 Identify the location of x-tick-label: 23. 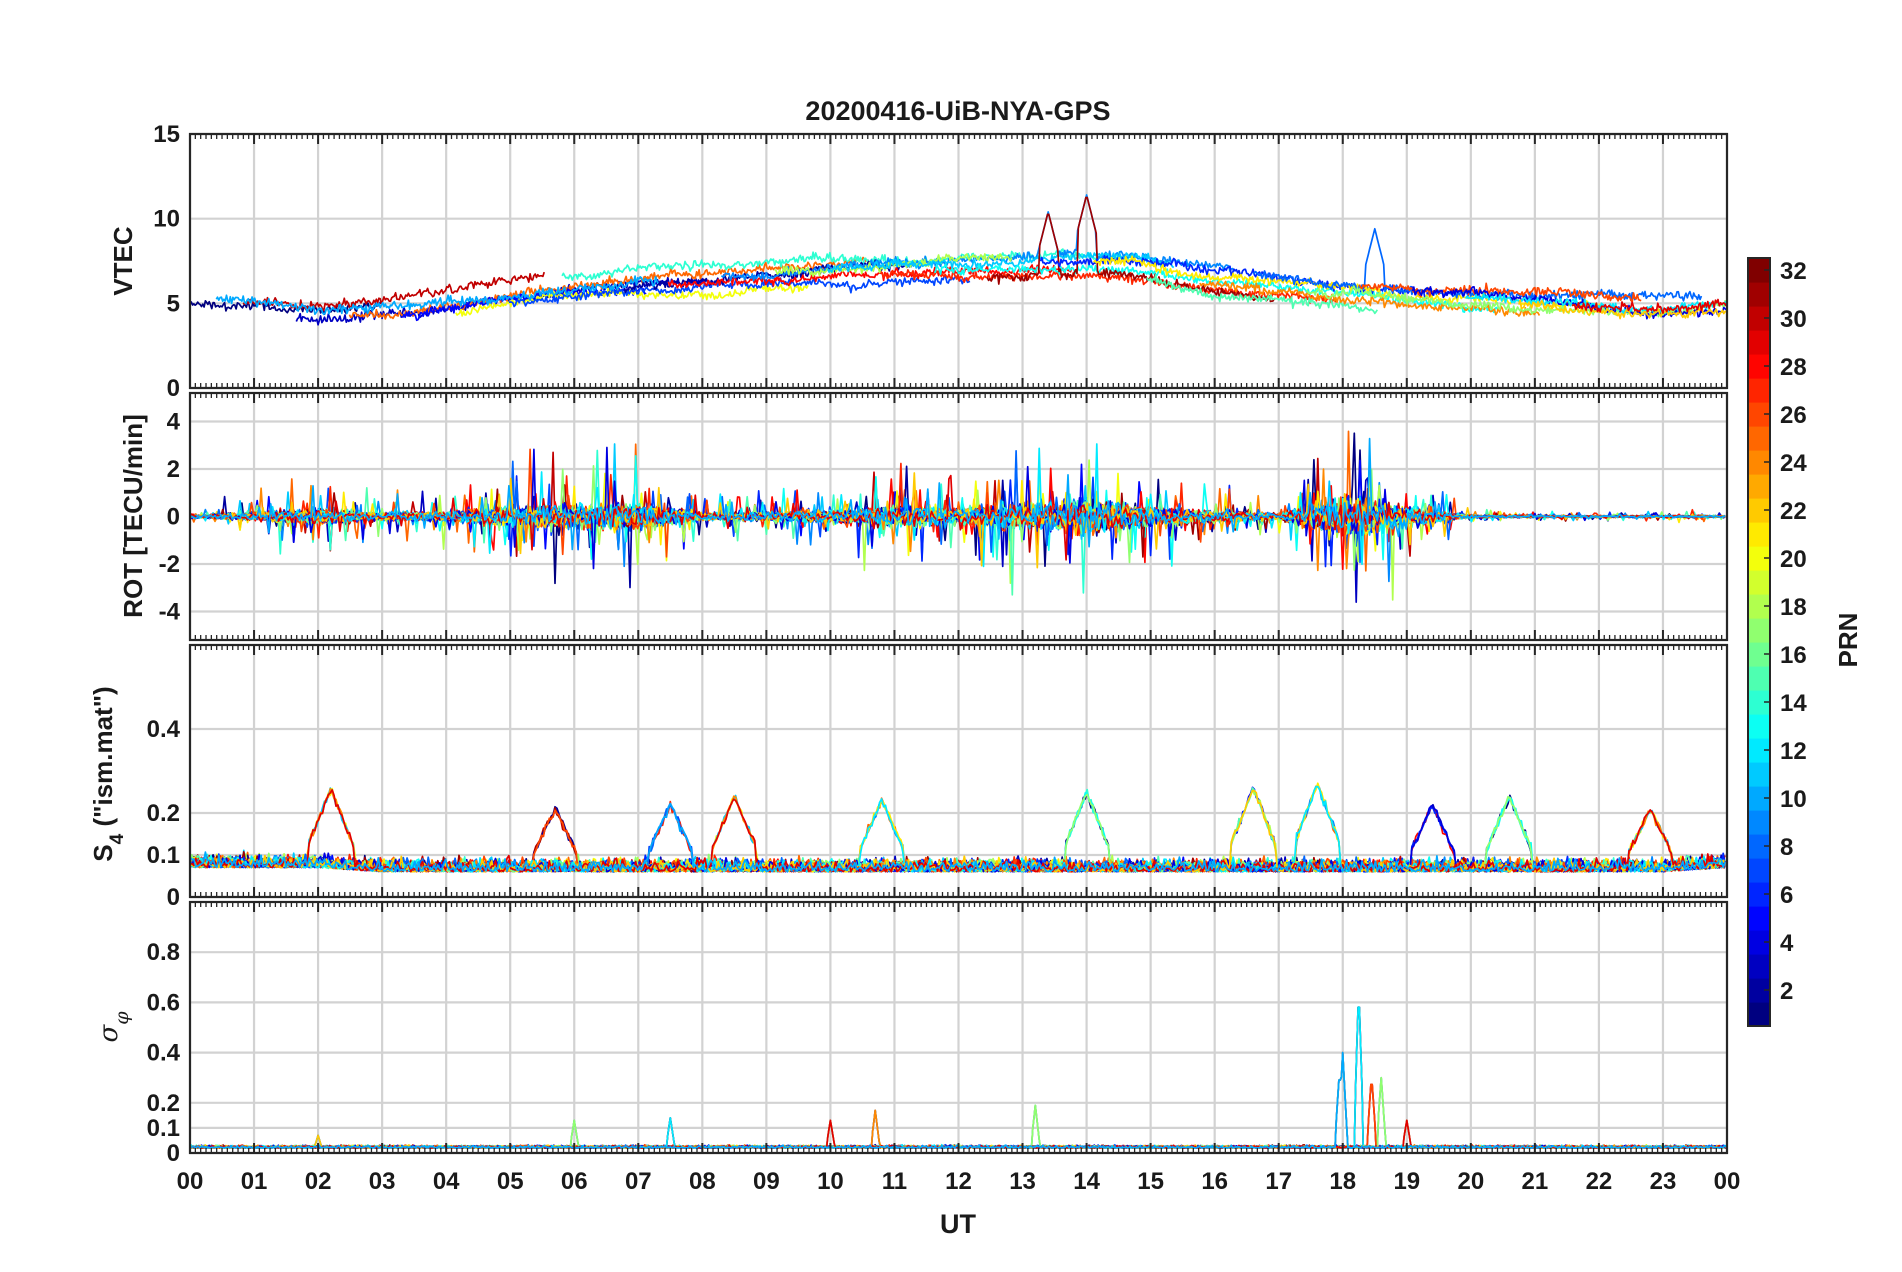
(1663, 1181).